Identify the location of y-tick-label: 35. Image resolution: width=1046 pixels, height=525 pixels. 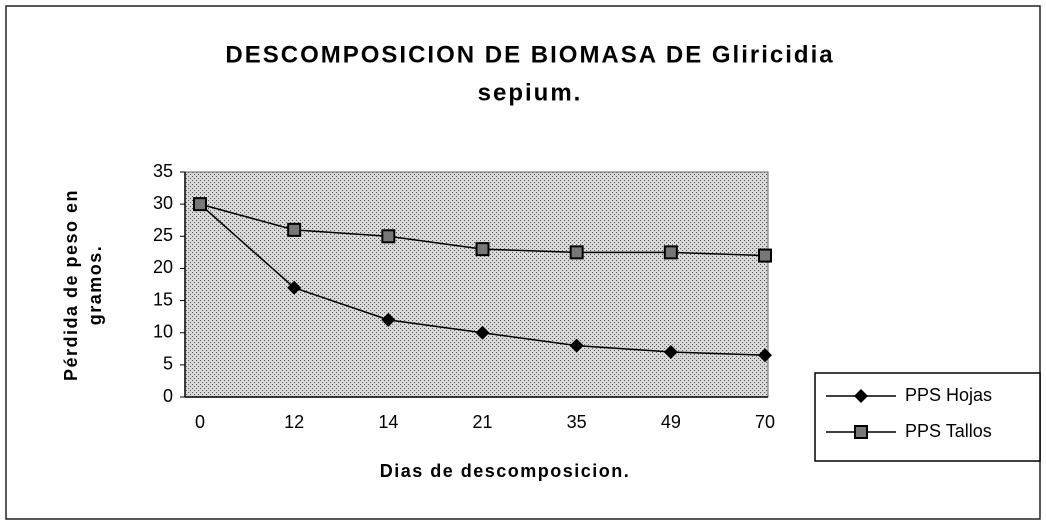
(163, 171).